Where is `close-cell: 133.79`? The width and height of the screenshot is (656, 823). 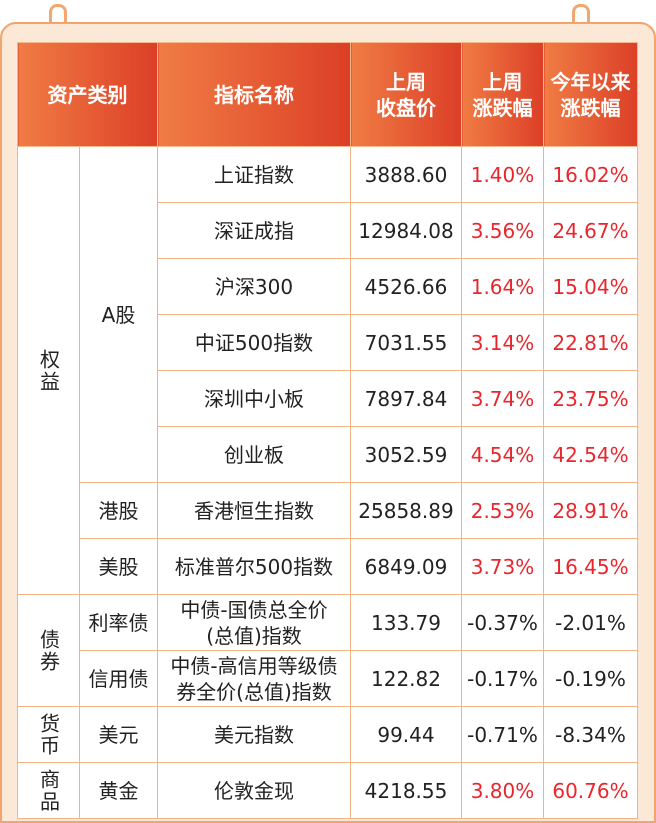
close-cell: 133.79 is located at coordinates (406, 622).